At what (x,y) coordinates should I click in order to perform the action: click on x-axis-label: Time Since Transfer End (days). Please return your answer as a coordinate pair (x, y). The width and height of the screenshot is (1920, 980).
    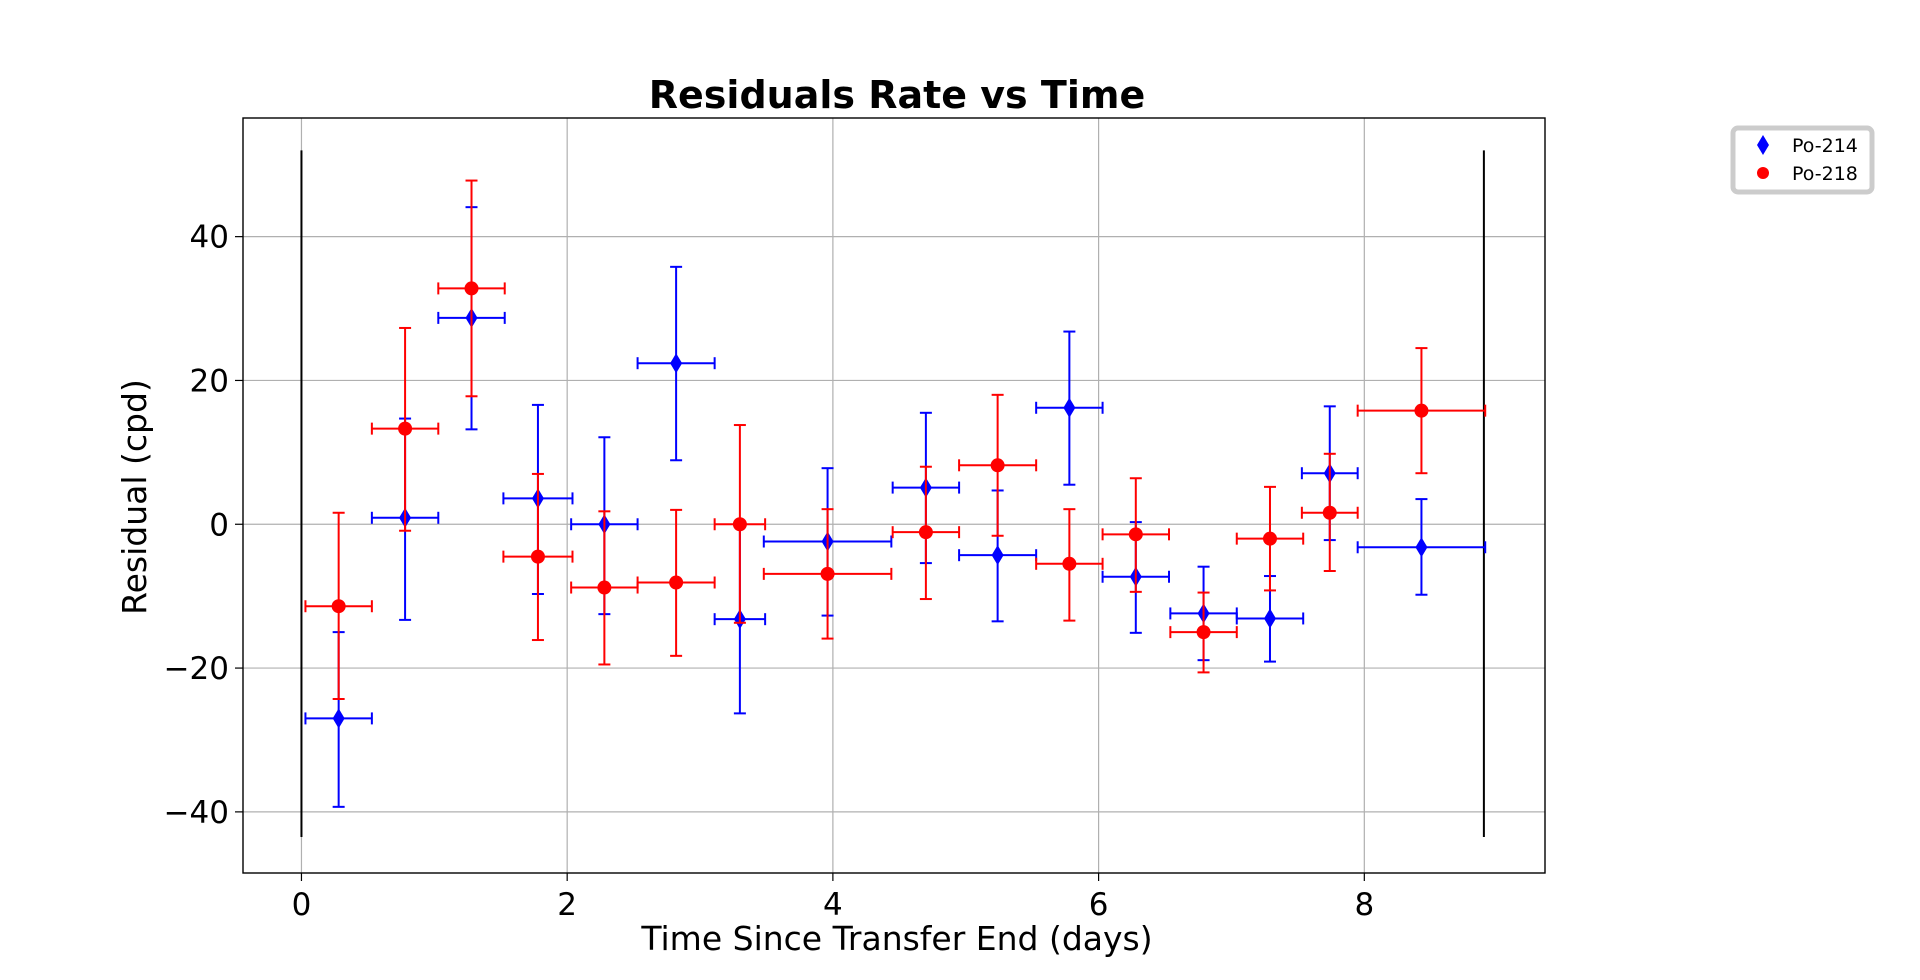
    Looking at the image, I should click on (896, 938).